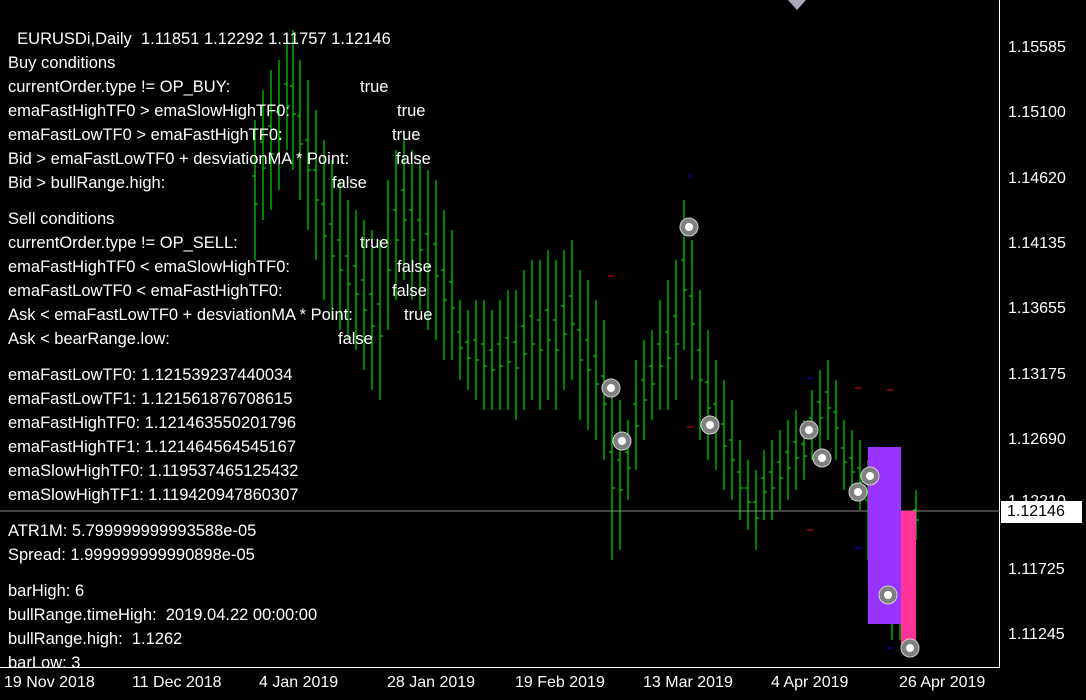 This screenshot has width=1086, height=700. I want to click on price-axis-label: 1.14135, so click(1037, 243).